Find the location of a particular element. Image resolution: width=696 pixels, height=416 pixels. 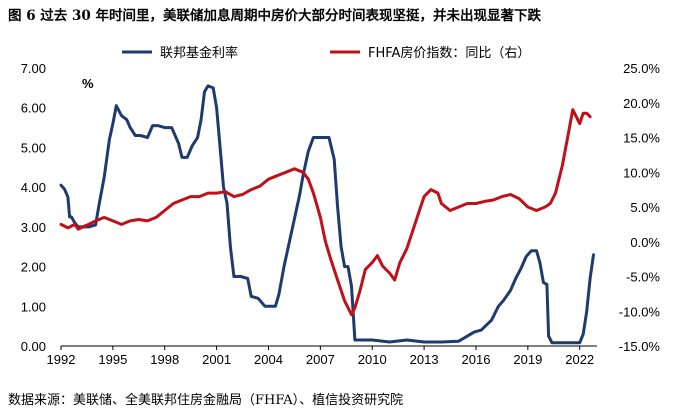

y-right-tick-label: 20.0% is located at coordinates (641, 103).